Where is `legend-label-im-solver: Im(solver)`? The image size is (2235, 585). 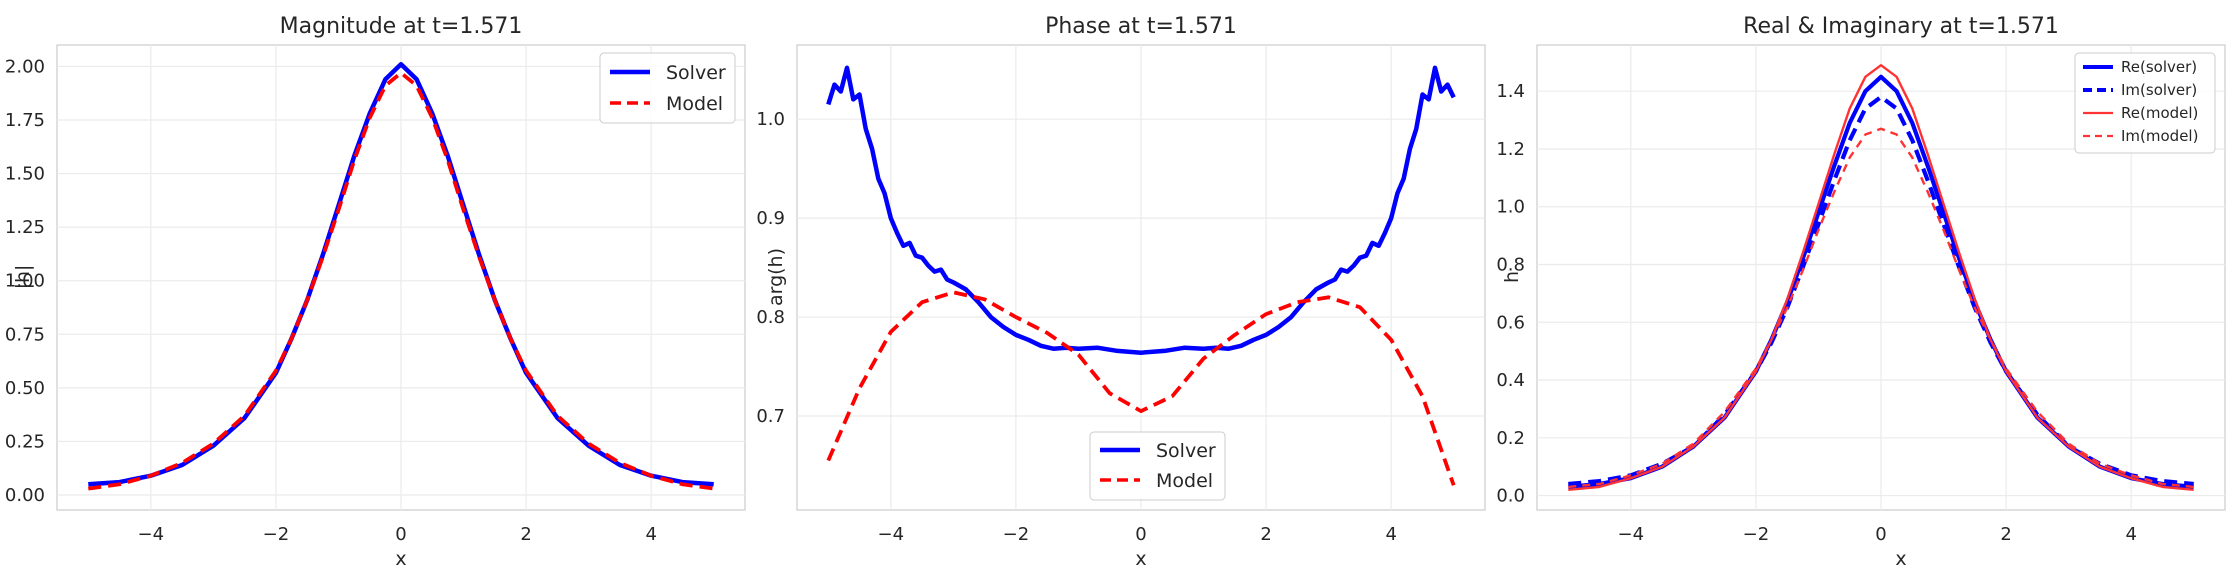
legend-label-im-solver: Im(solver) is located at coordinates (2159, 90).